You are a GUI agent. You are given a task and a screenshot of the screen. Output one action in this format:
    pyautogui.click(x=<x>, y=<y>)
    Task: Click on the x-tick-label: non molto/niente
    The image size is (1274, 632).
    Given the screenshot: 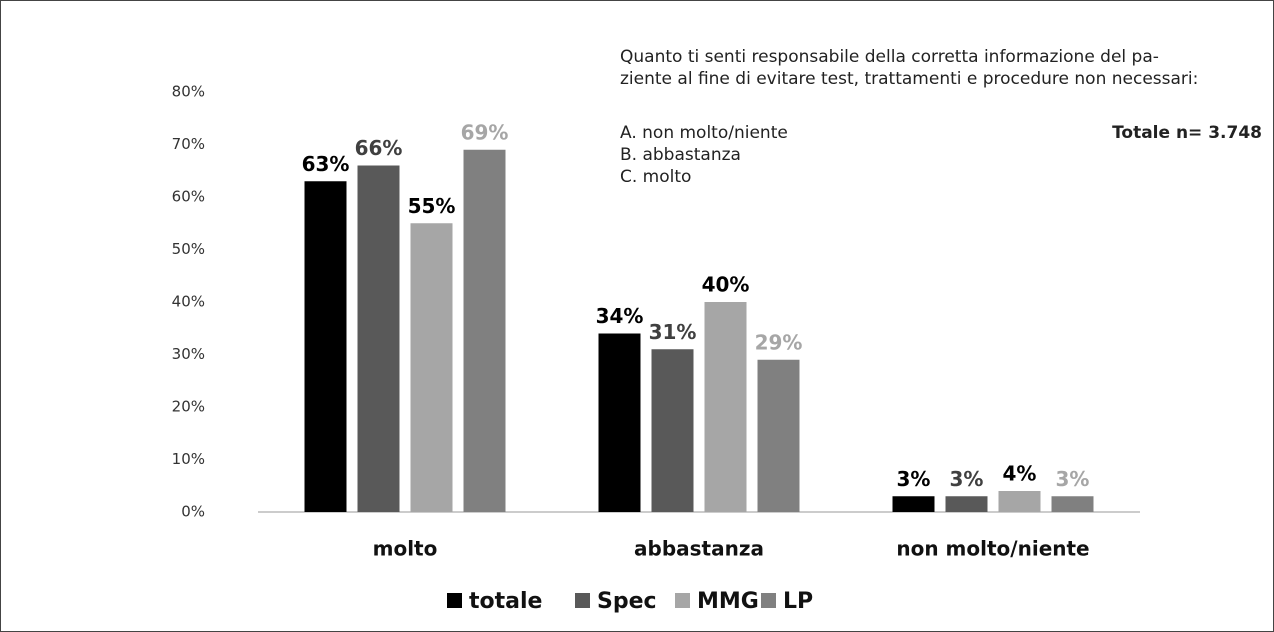 What is the action you would take?
    pyautogui.click(x=992, y=549)
    